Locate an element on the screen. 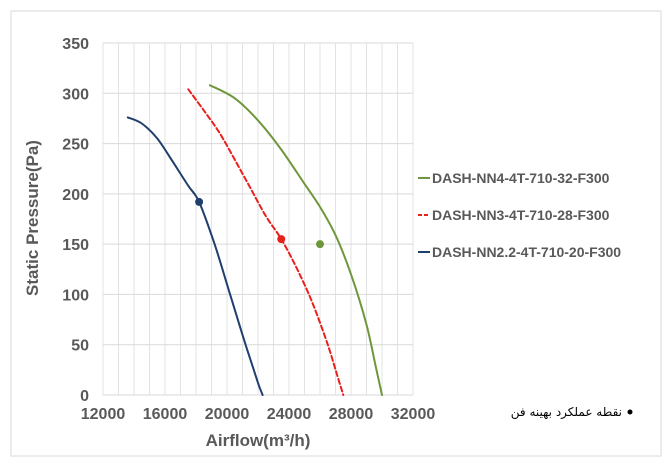 The width and height of the screenshot is (672, 467). legend-label-1: DASH-NN4-4T-710-32-F300 is located at coordinates (521, 178).